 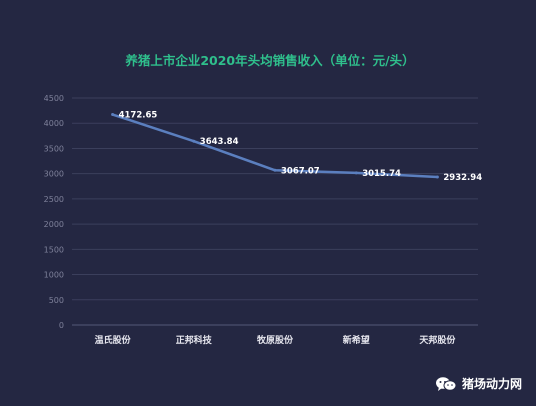 What do you see at coordinates (356, 340) in the screenshot?
I see `x-category-label: 新希望` at bounding box center [356, 340].